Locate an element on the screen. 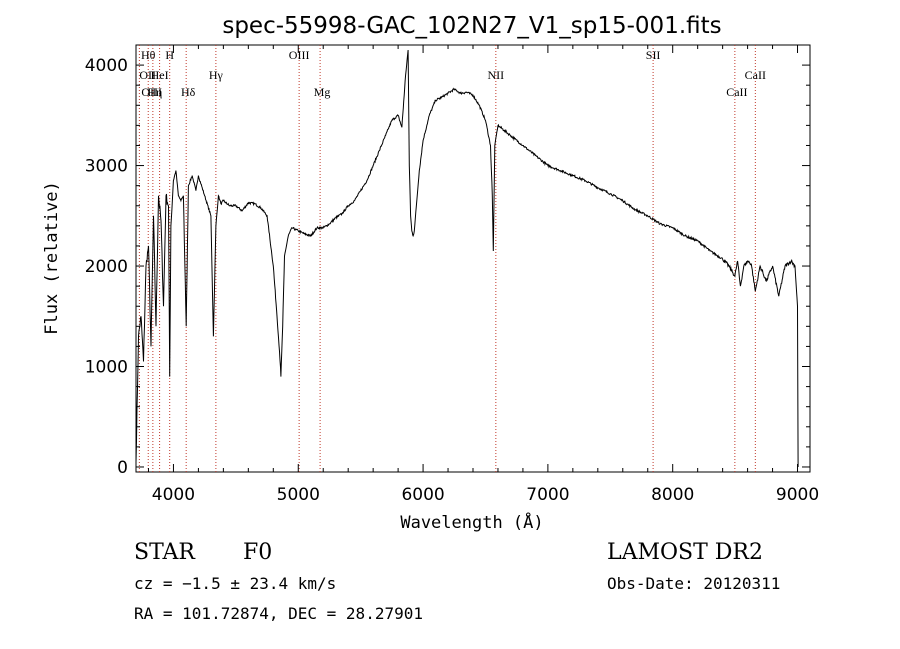 This screenshot has width=900, height=649. y-tick-label: 0 is located at coordinates (122, 468).